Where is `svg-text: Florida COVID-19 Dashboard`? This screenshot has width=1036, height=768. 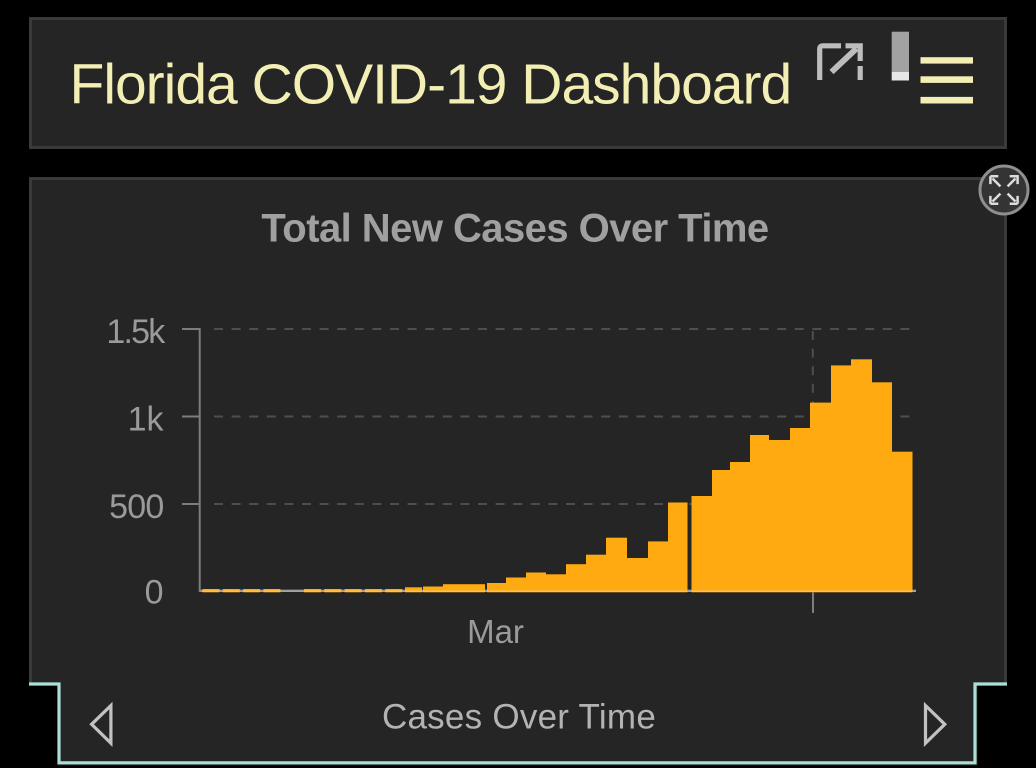
svg-text: Florida COVID-19 Dashboard is located at coordinates (431, 84).